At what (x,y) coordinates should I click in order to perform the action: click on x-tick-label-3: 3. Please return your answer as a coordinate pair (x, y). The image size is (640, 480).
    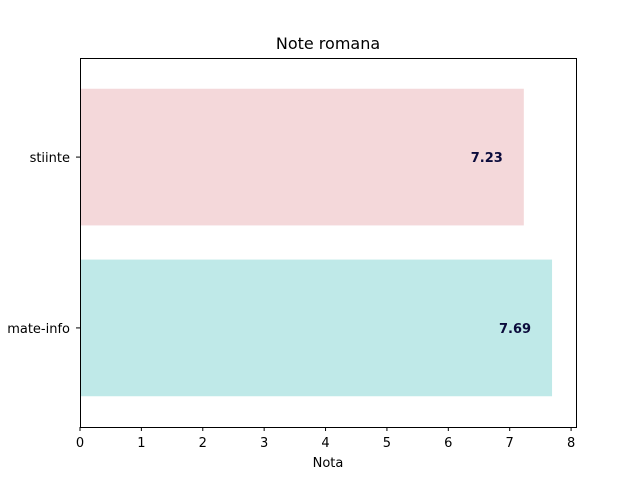
    Looking at the image, I should click on (264, 443).